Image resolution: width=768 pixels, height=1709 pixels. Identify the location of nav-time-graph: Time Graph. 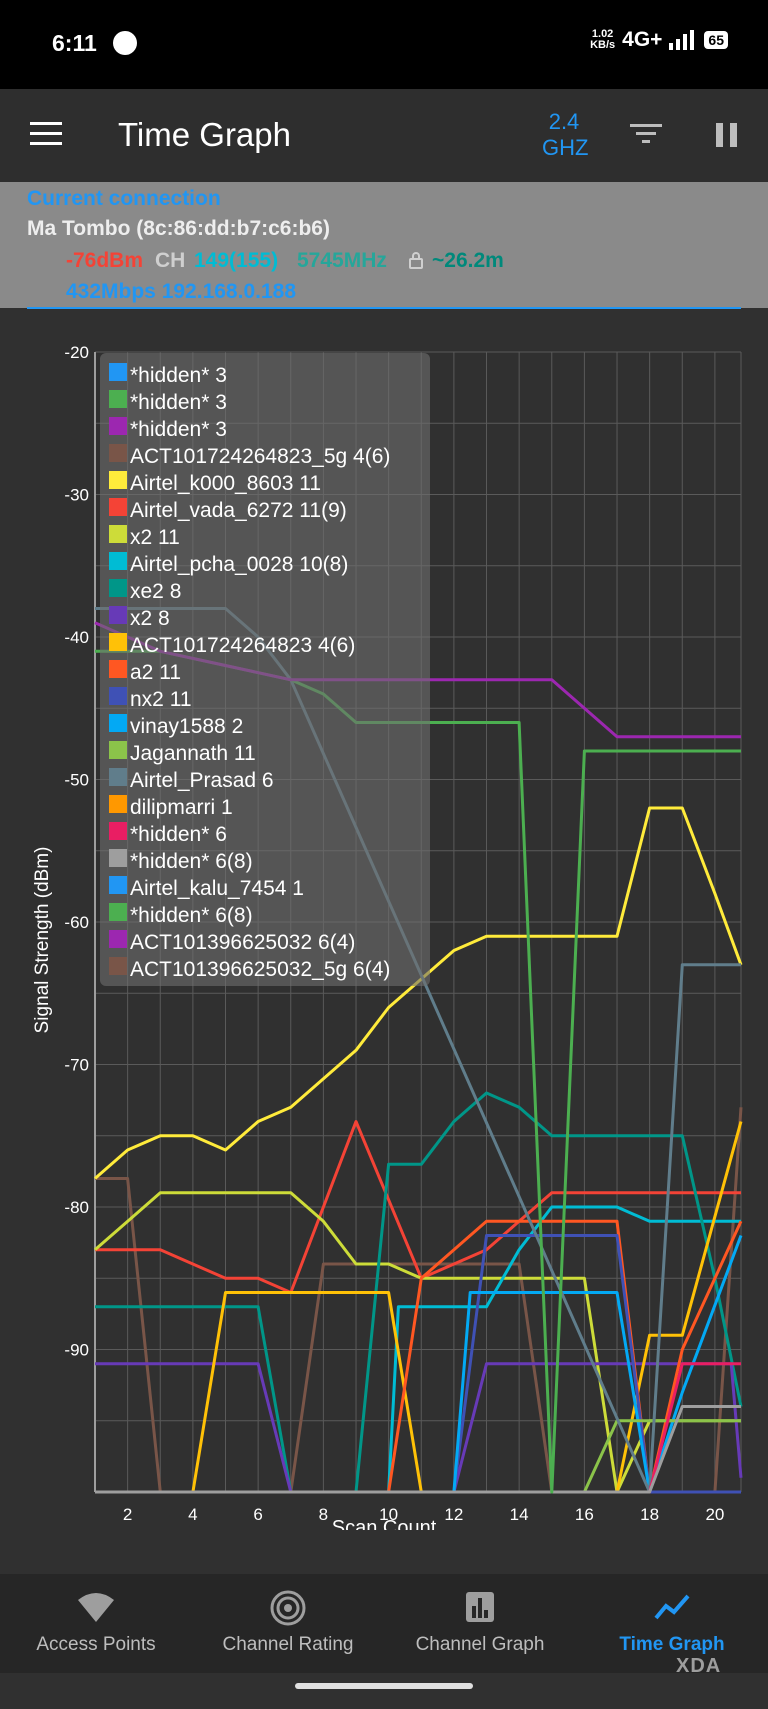
(672, 1623).